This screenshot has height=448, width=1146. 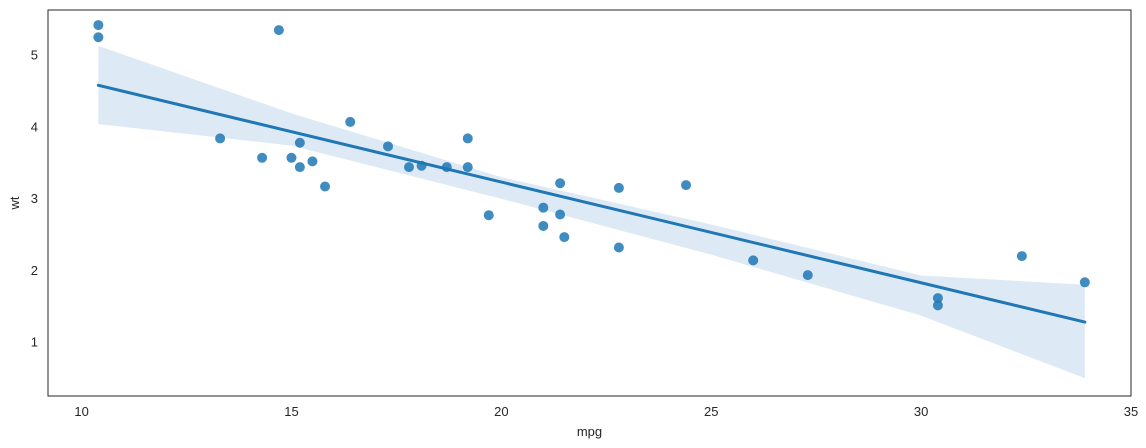 I want to click on x-tick-label: 10, so click(x=81, y=411).